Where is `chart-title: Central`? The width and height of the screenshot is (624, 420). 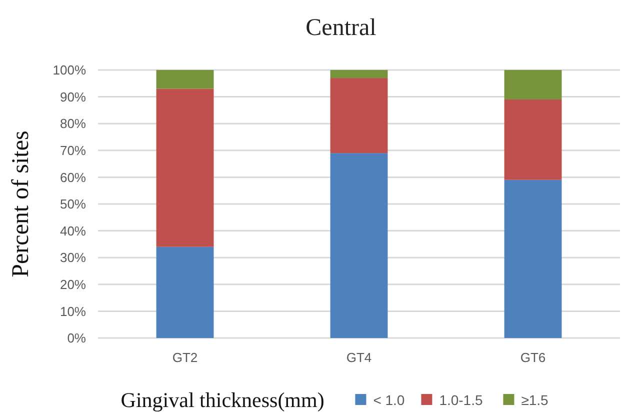 chart-title: Central is located at coordinates (341, 28).